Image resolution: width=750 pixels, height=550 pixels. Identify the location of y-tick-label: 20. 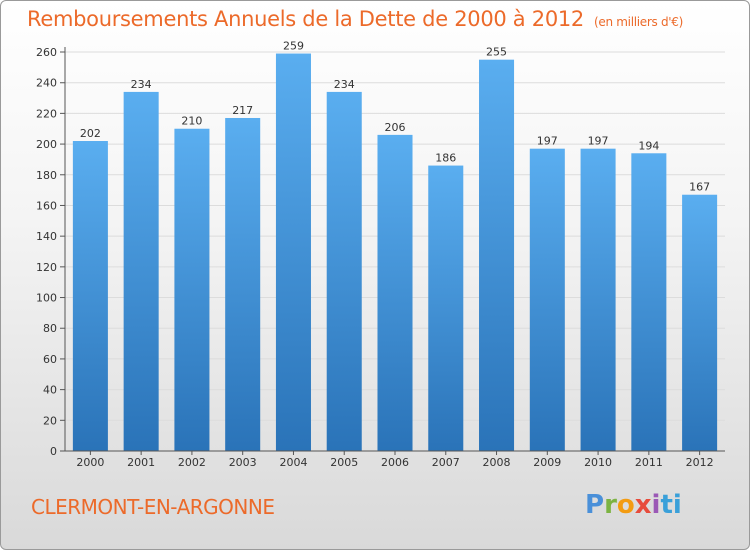
(50, 420).